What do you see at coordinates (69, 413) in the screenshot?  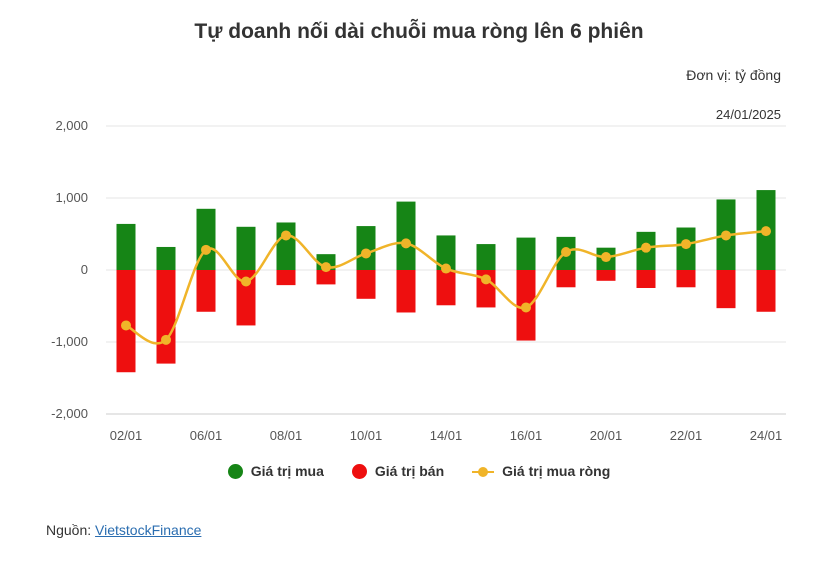 I see `y-tick-label: -2,000` at bounding box center [69, 413].